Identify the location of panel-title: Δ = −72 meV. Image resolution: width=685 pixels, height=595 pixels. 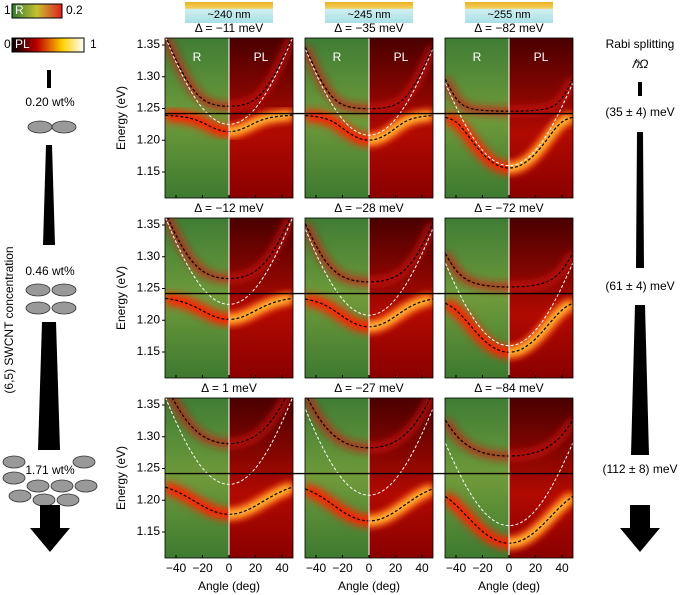
(508, 208).